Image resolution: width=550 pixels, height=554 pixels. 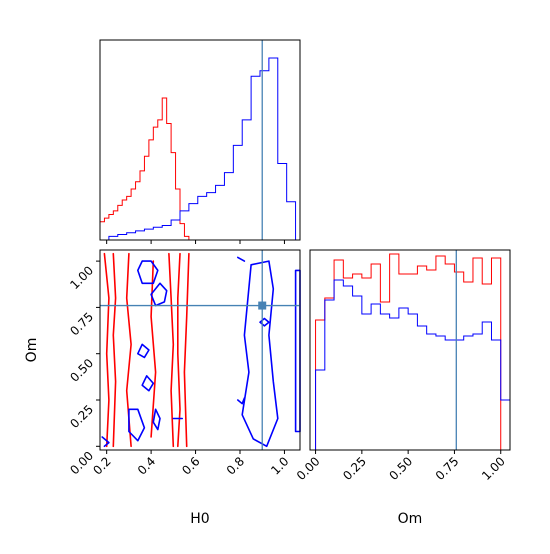 I want to click on h0-tick-label-3: 0.8, so click(x=235, y=465).